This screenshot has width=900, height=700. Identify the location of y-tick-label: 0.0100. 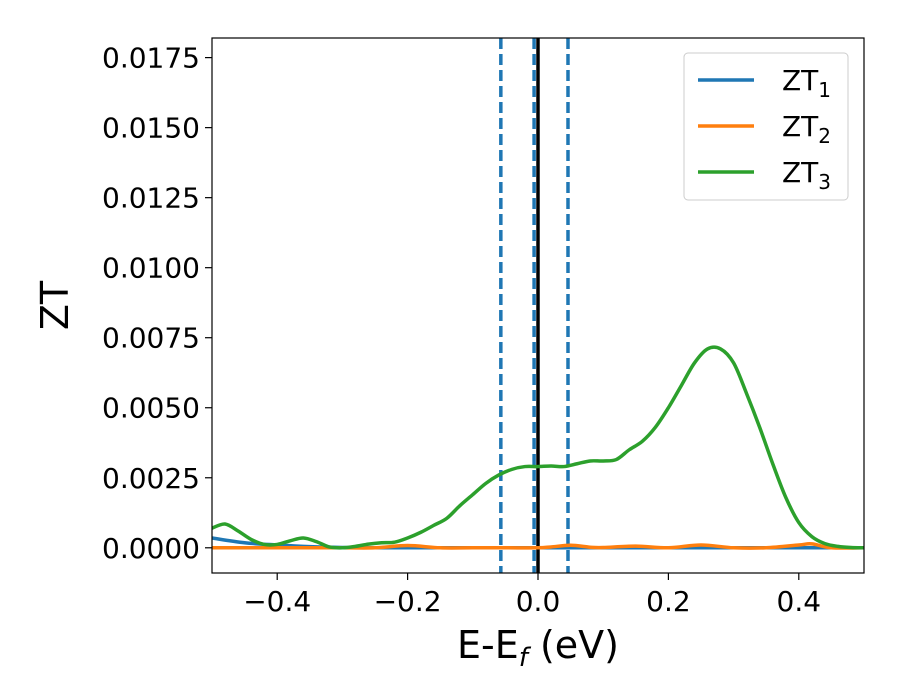
(151, 268).